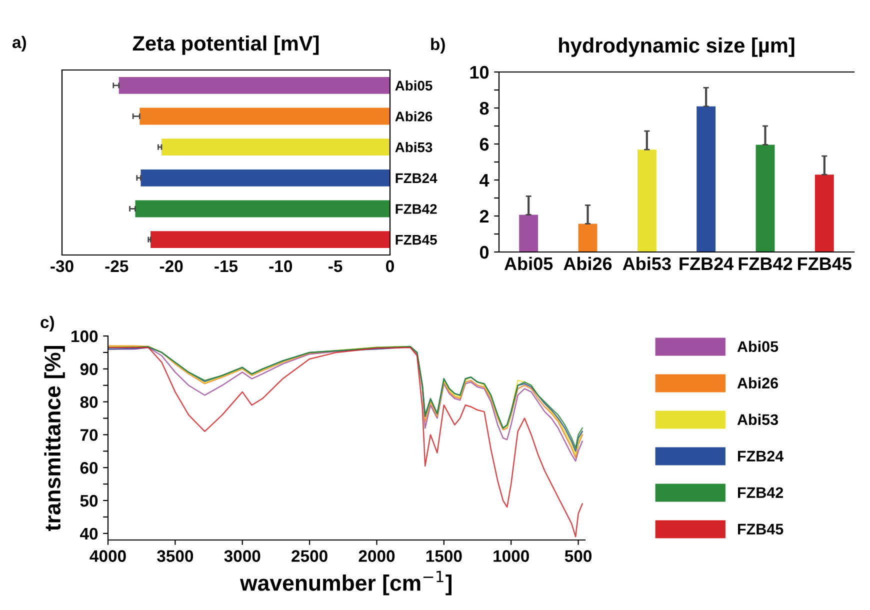 This screenshot has height=610, width=870. Describe the element at coordinates (485, 180) in the screenshot. I see `y-tick-label: 4` at that location.